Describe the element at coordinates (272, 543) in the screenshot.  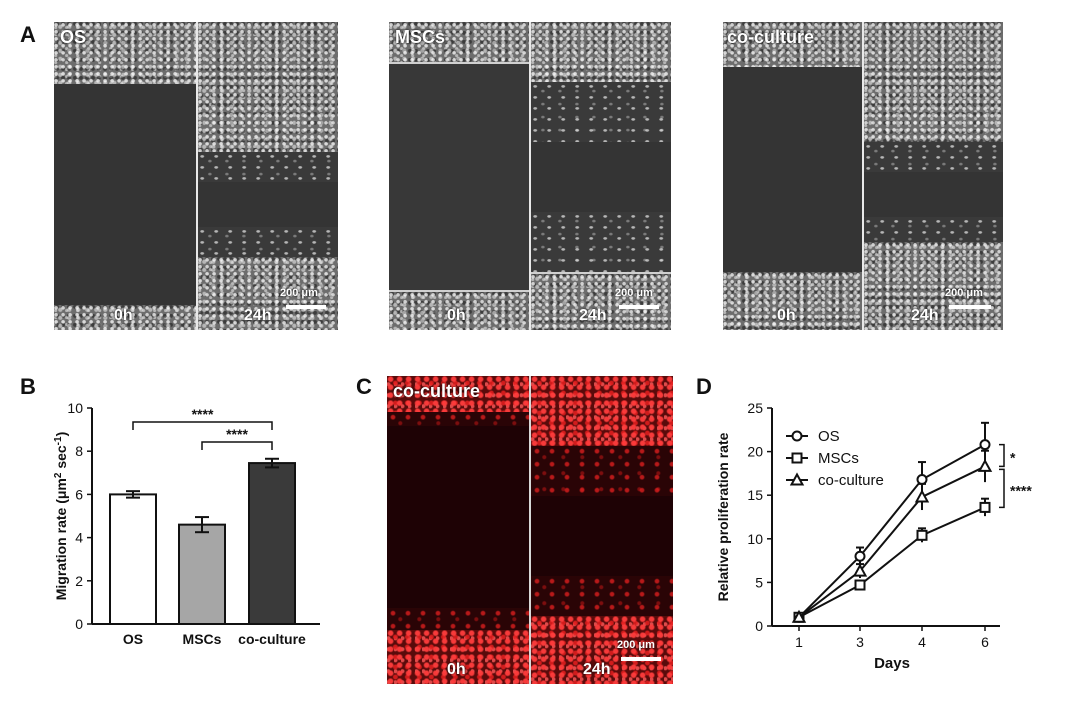
I see `bar-co-culture` at that location.